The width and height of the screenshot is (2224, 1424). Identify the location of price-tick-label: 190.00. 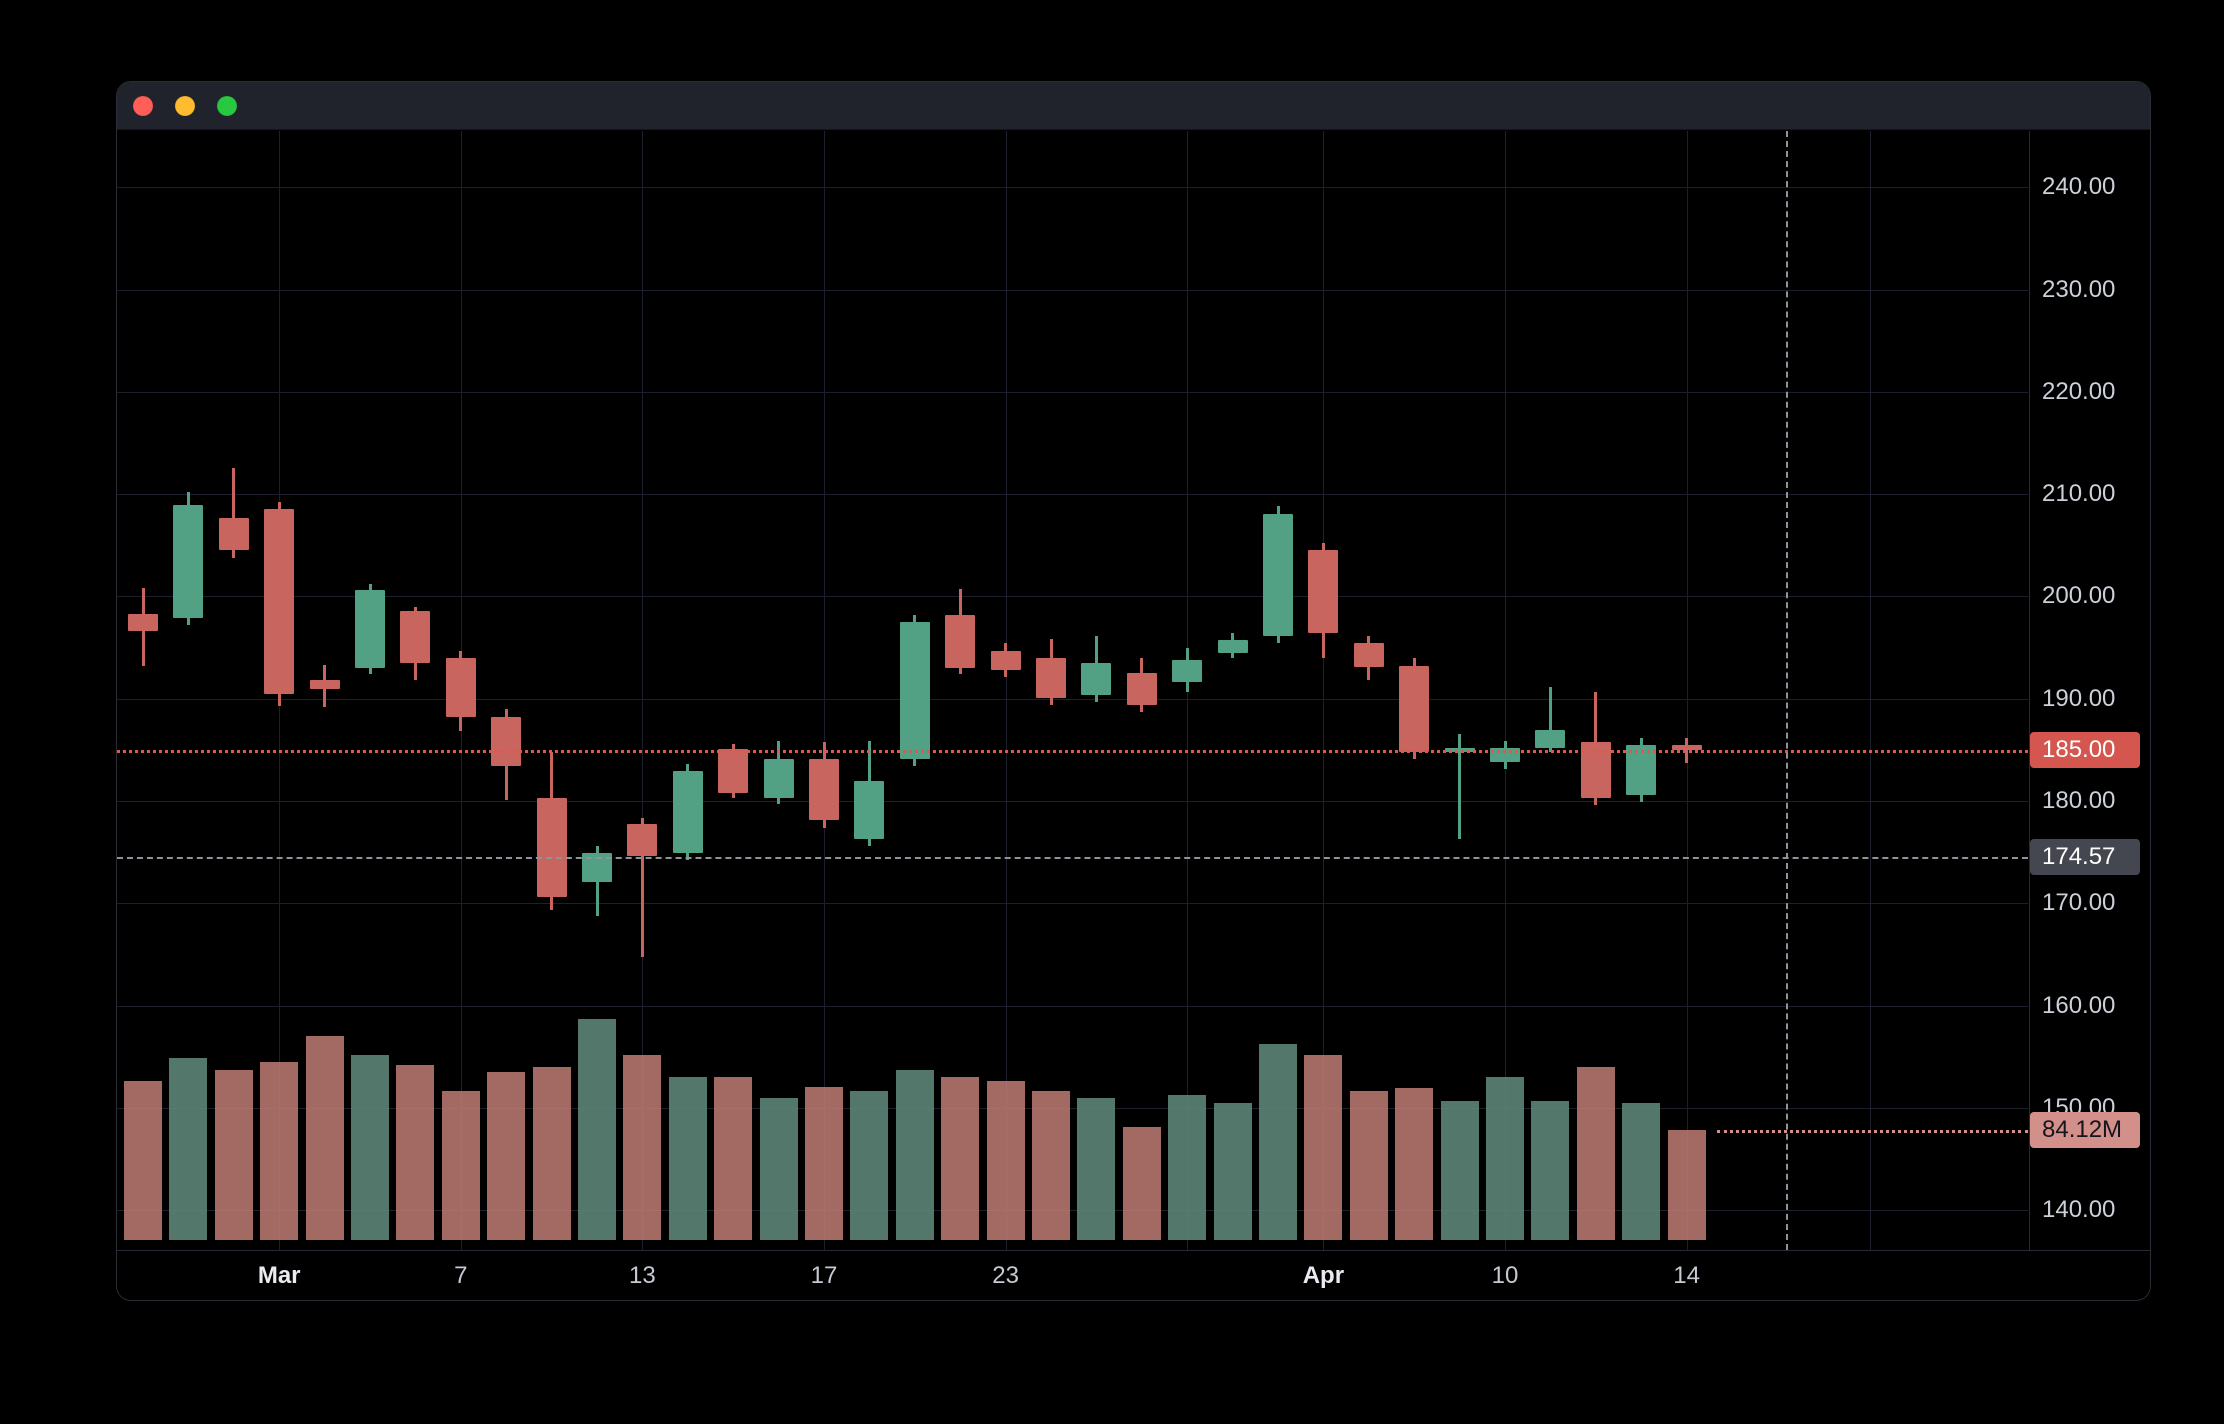
(2079, 698).